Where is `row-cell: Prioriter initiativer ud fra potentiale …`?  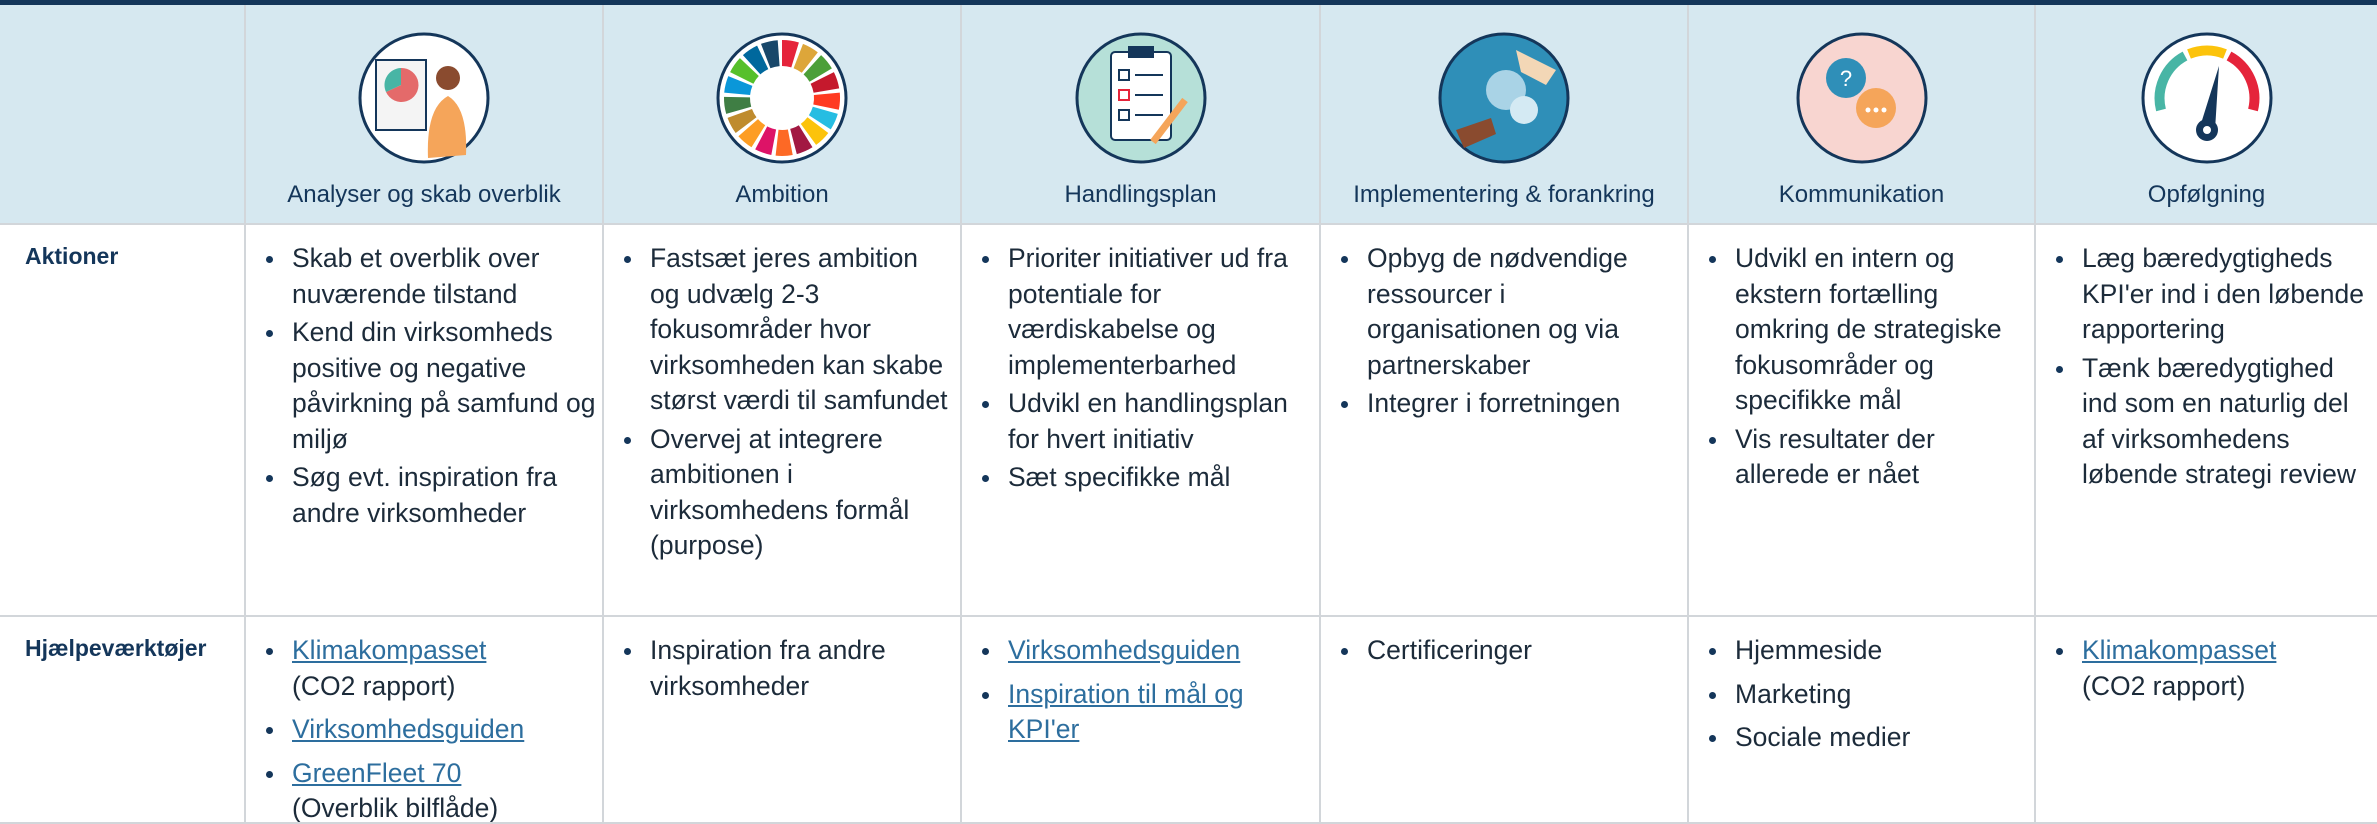 row-cell: Prioriter initiativer ud fra potentiale … is located at coordinates (1139, 421).